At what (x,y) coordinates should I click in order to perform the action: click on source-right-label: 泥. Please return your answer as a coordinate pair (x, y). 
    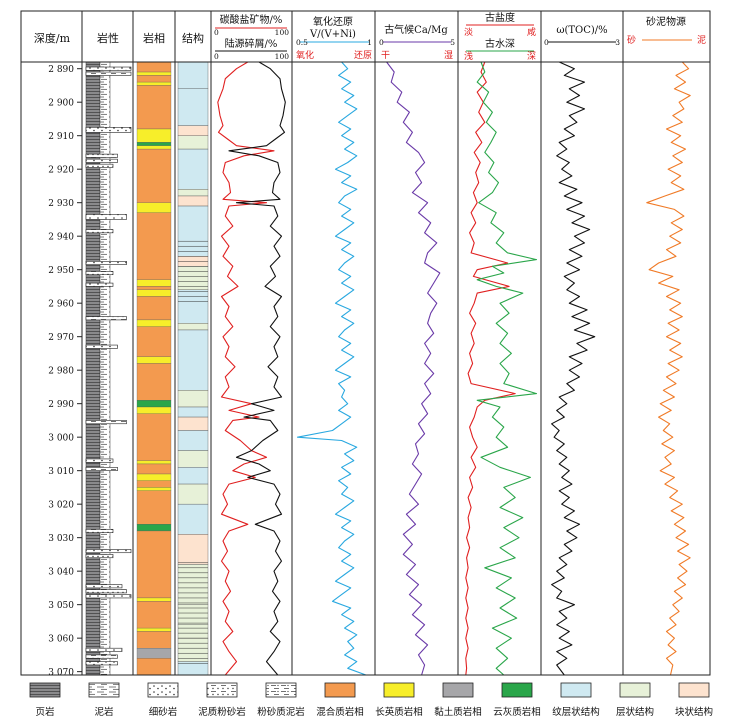
    Looking at the image, I should click on (701, 40).